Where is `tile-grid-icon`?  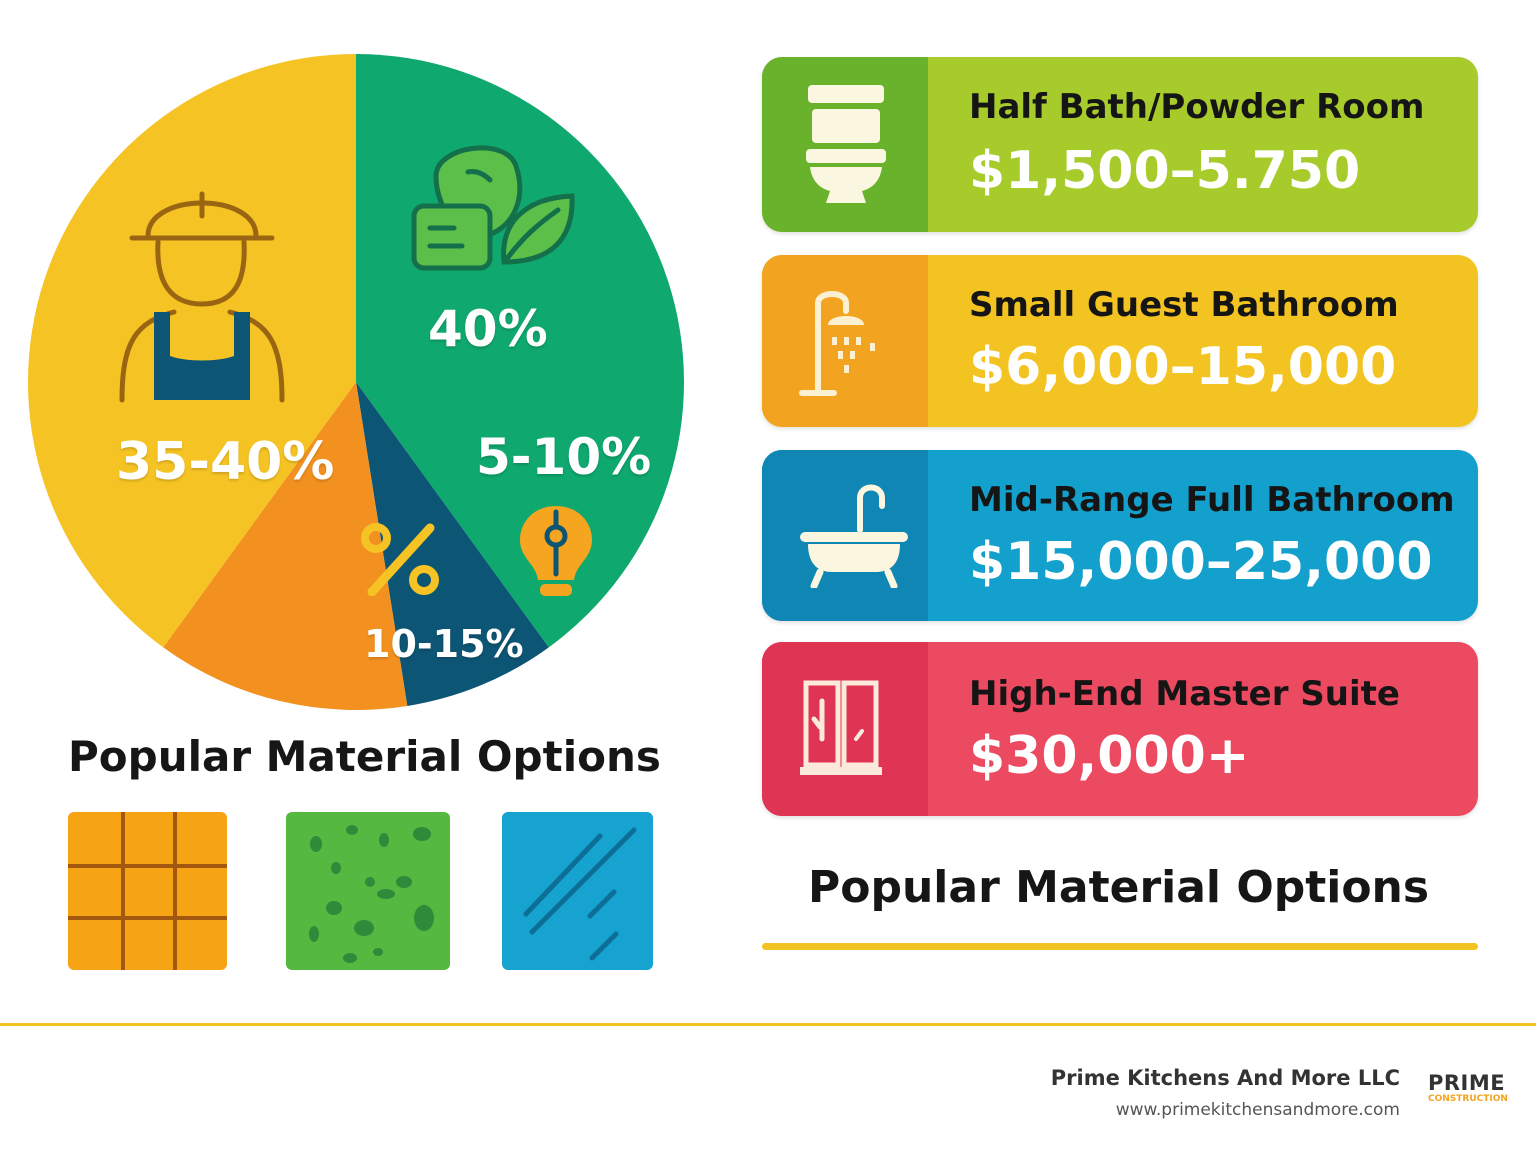 tile-grid-icon is located at coordinates (147, 891).